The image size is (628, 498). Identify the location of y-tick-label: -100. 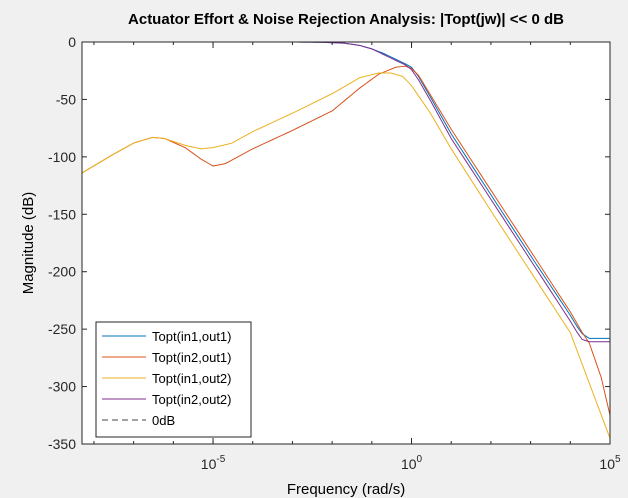
(62, 157).